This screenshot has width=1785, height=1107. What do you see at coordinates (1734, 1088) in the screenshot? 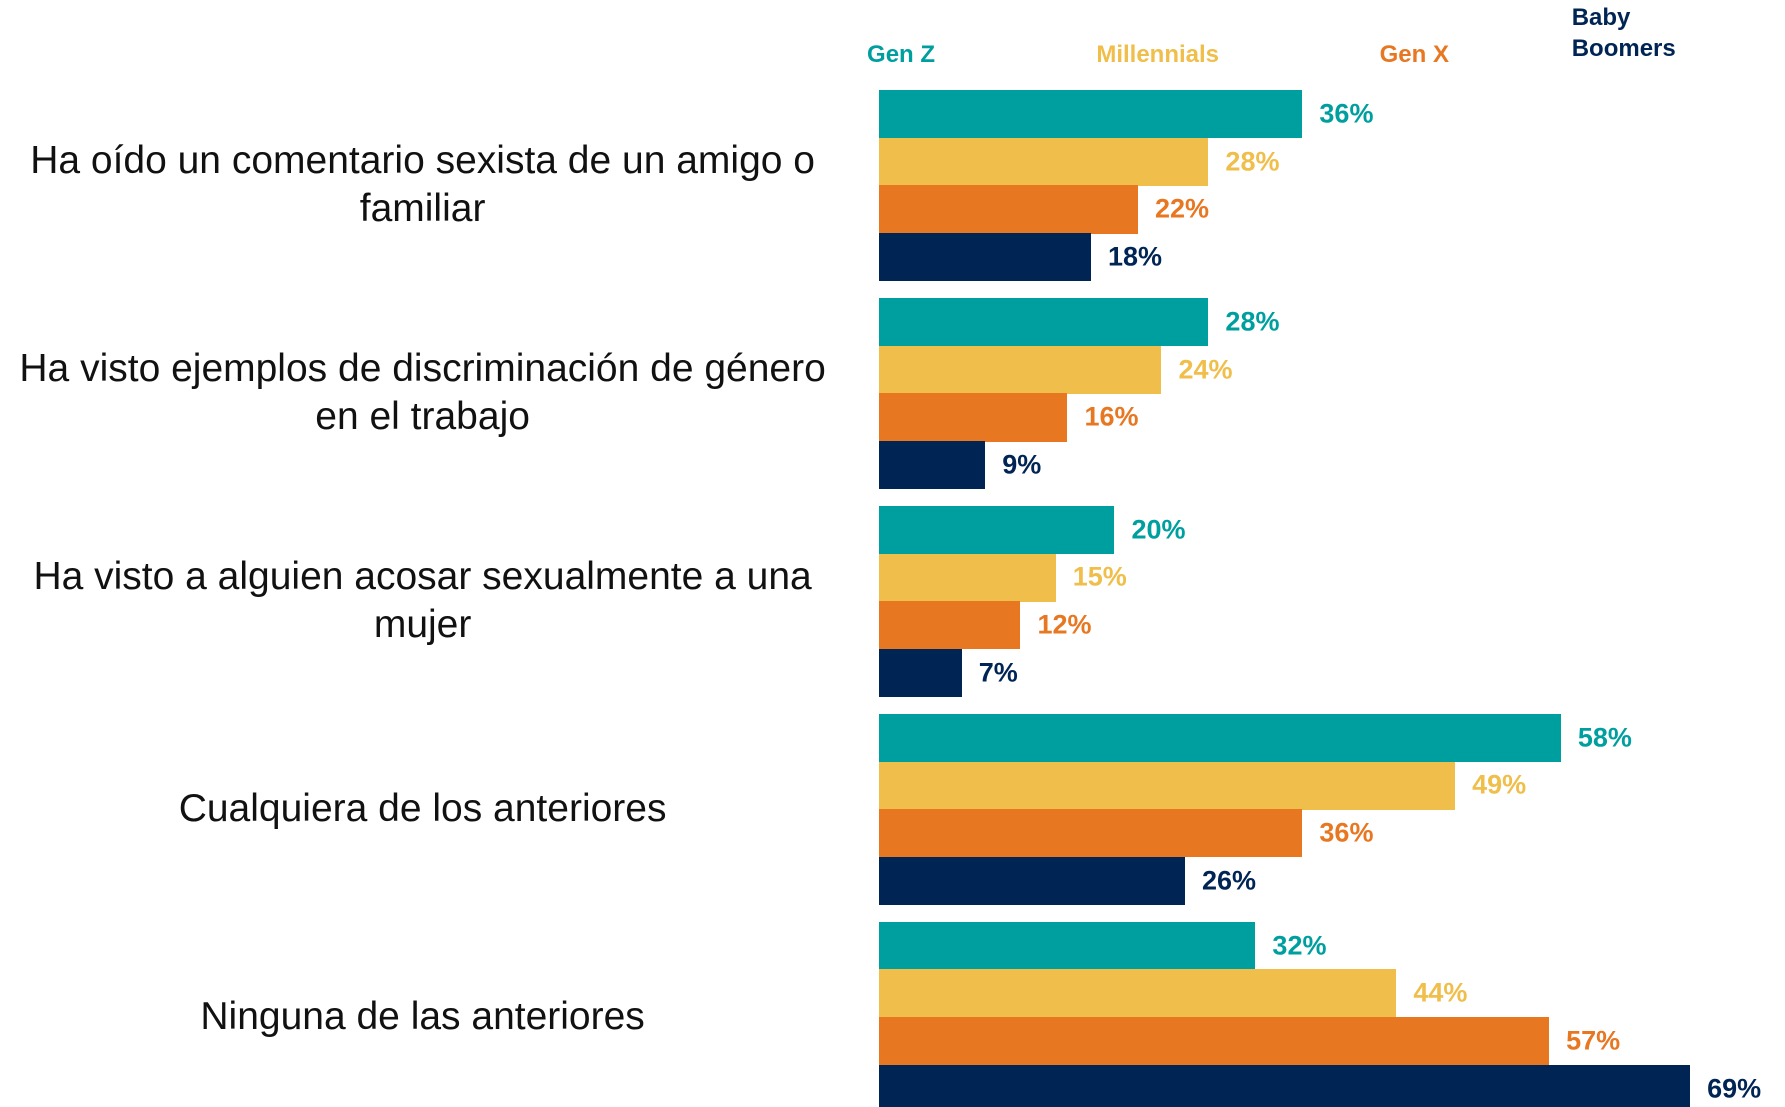
I see `value-label: 69%` at bounding box center [1734, 1088].